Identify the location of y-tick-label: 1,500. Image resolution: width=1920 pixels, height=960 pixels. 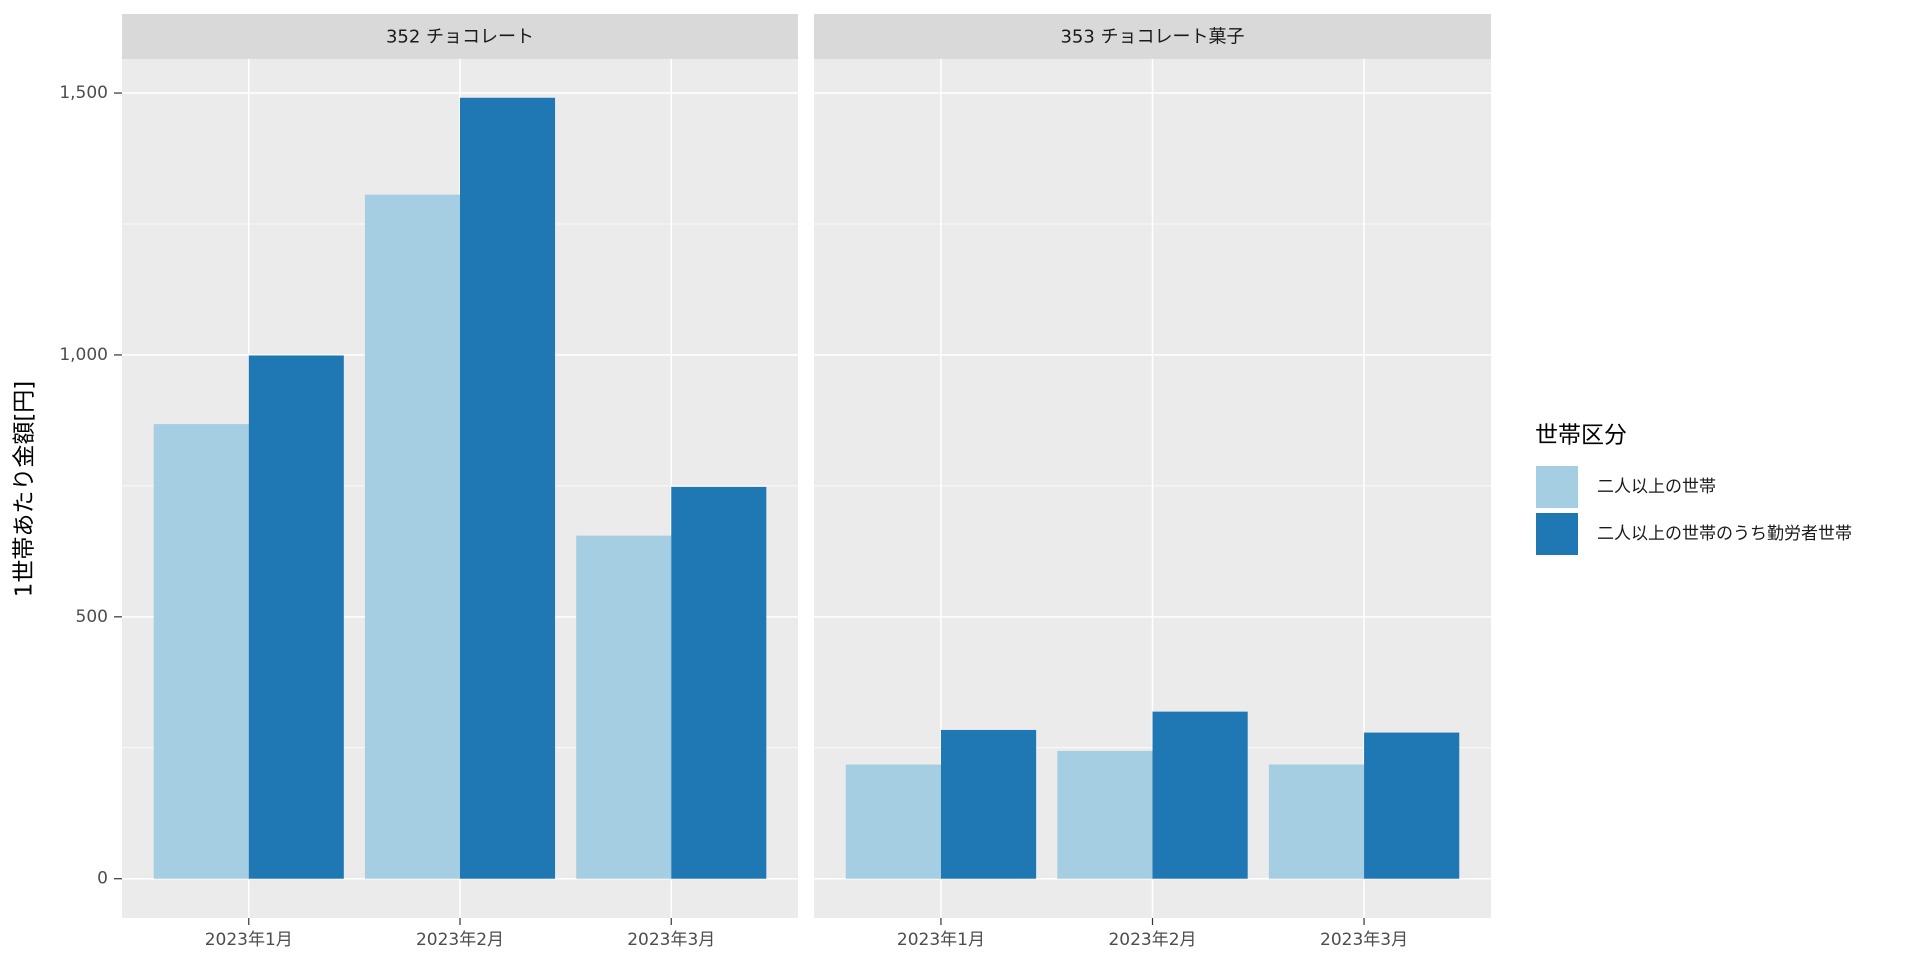
(83, 93).